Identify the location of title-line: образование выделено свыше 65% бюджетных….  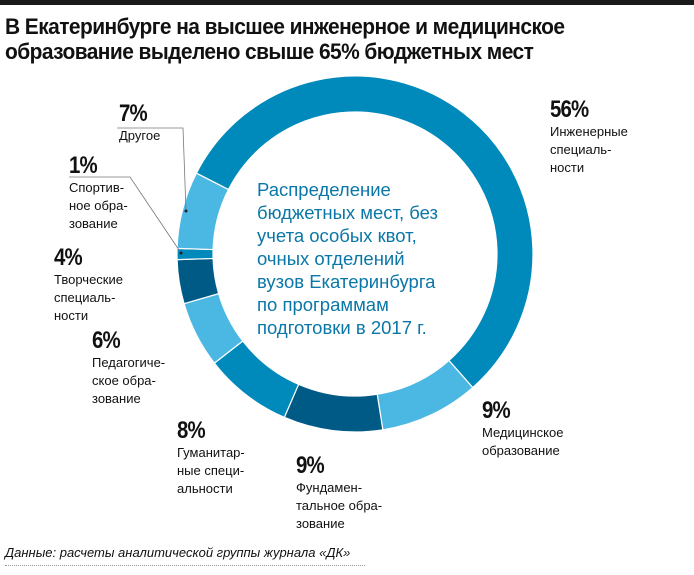
(269, 51).